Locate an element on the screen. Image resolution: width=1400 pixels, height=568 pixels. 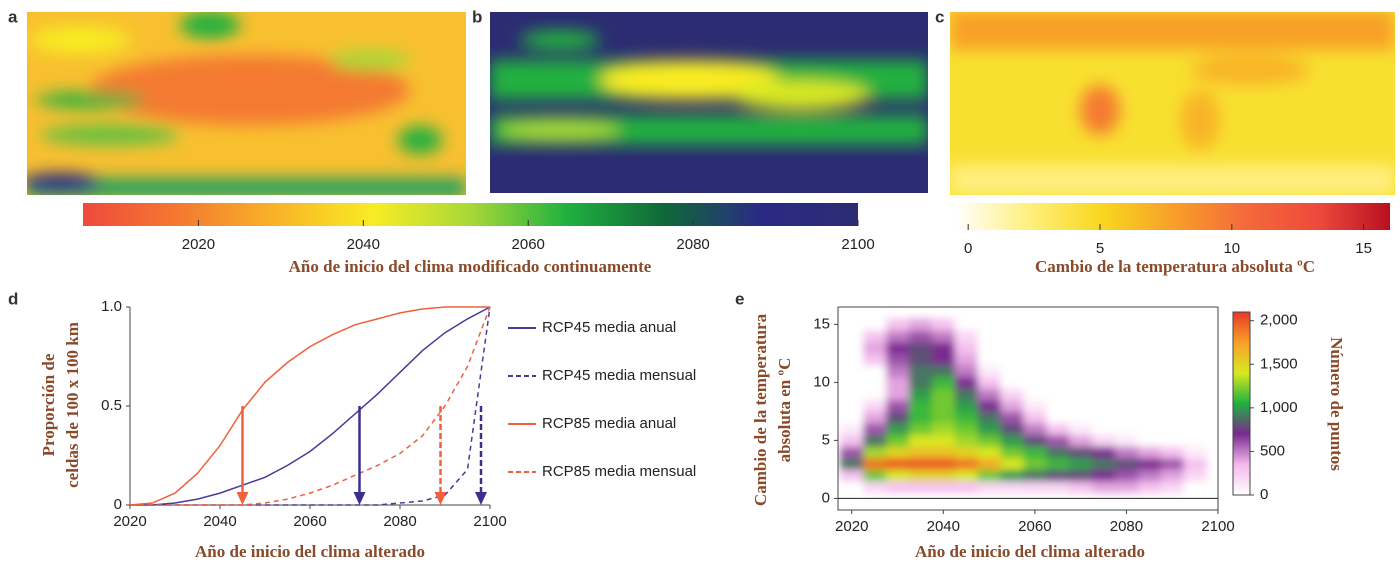
colorbar-tick-label: 2,000 is located at coordinates (1279, 320).